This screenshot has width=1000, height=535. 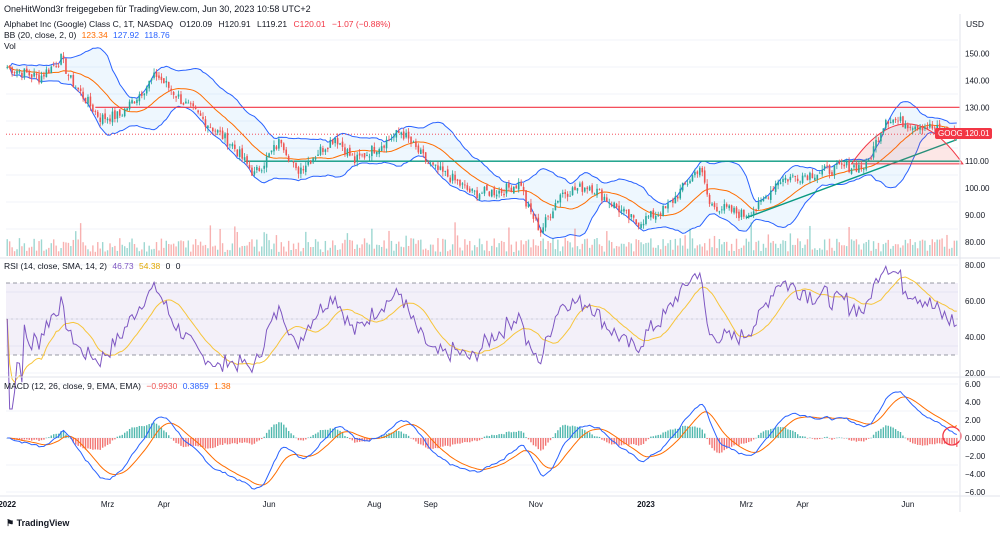 I want to click on tradingview-logo: ⚑ TradingView, so click(x=37, y=523).